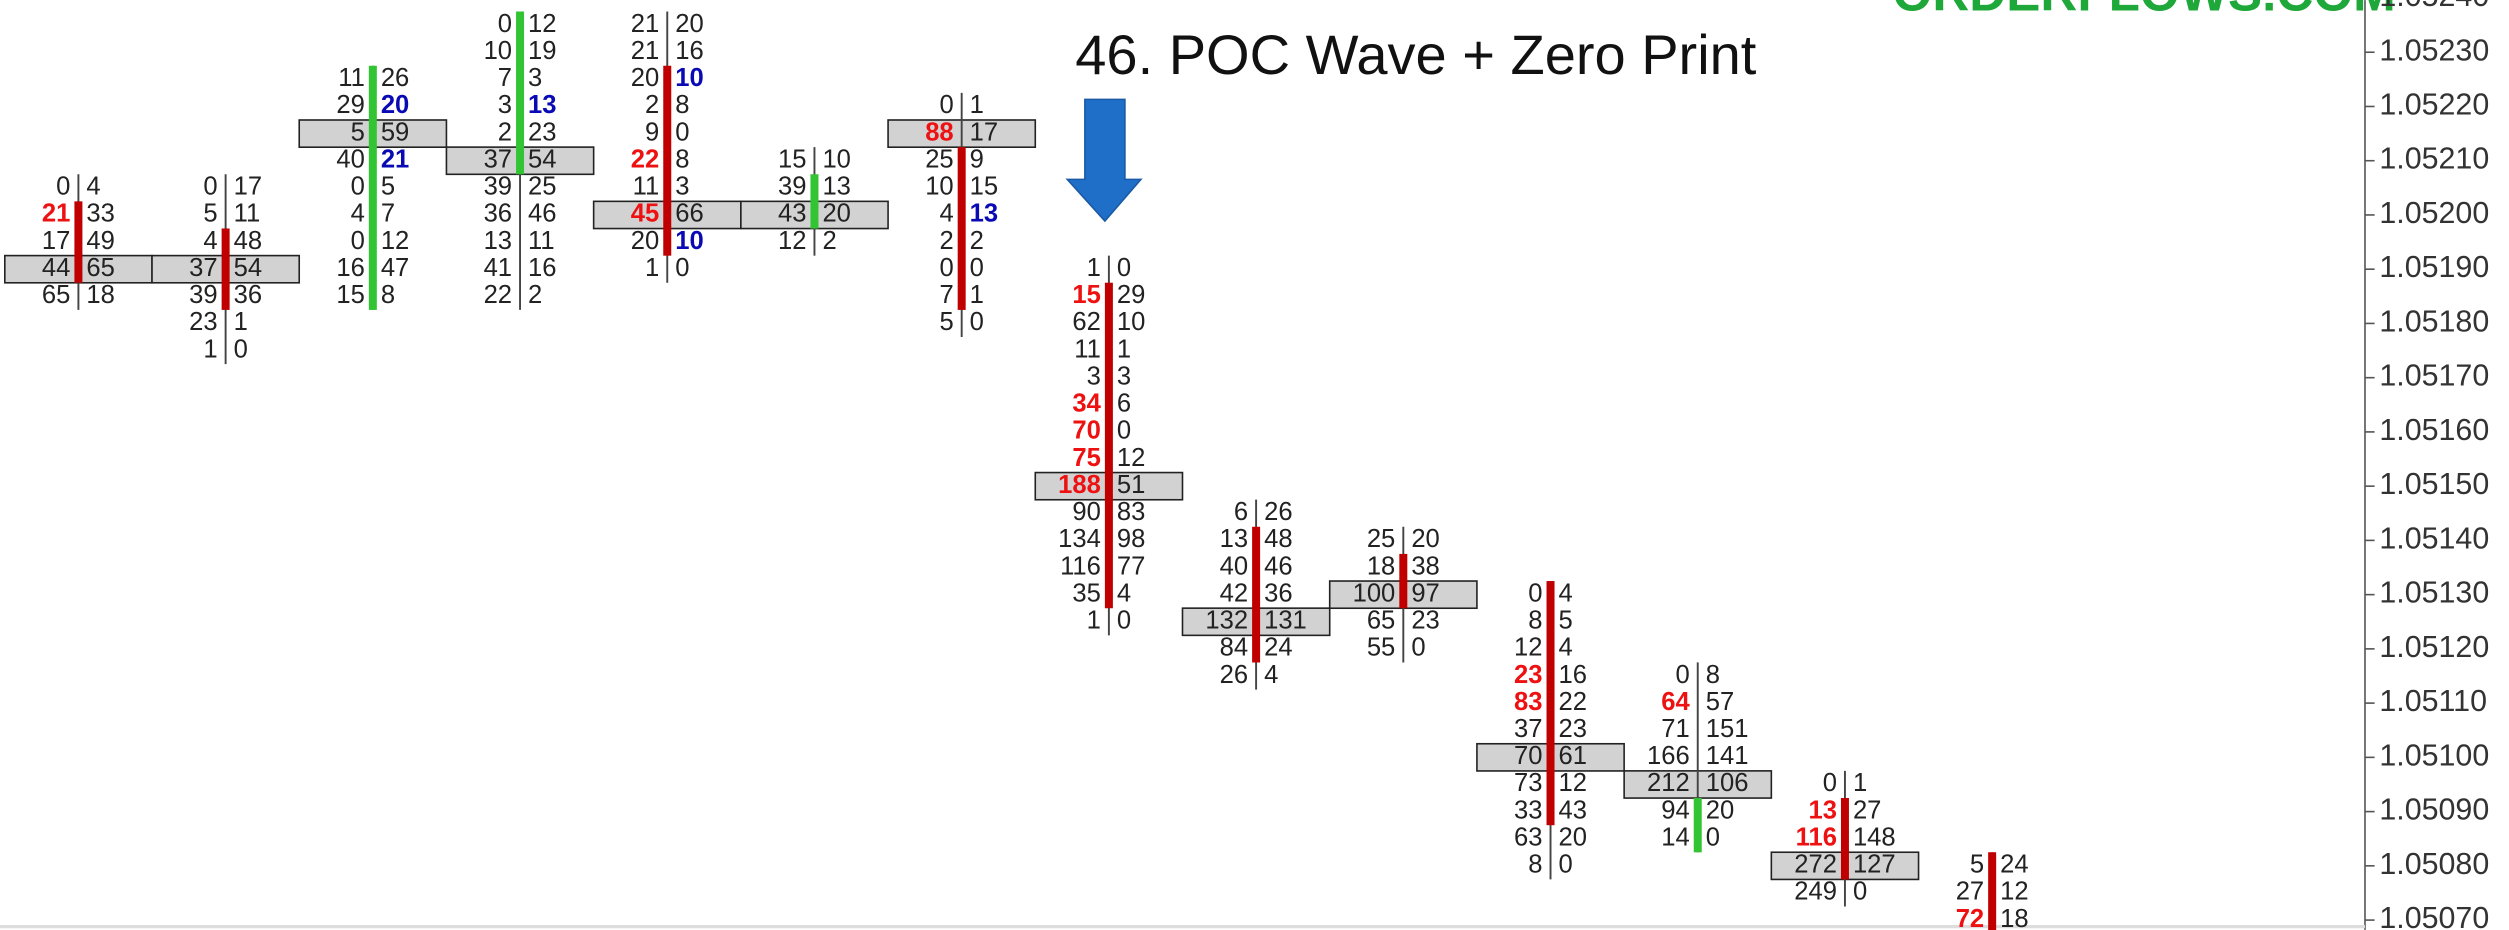 The image size is (2509, 930). I want to click on bid-volume: 2, so click(505, 132).